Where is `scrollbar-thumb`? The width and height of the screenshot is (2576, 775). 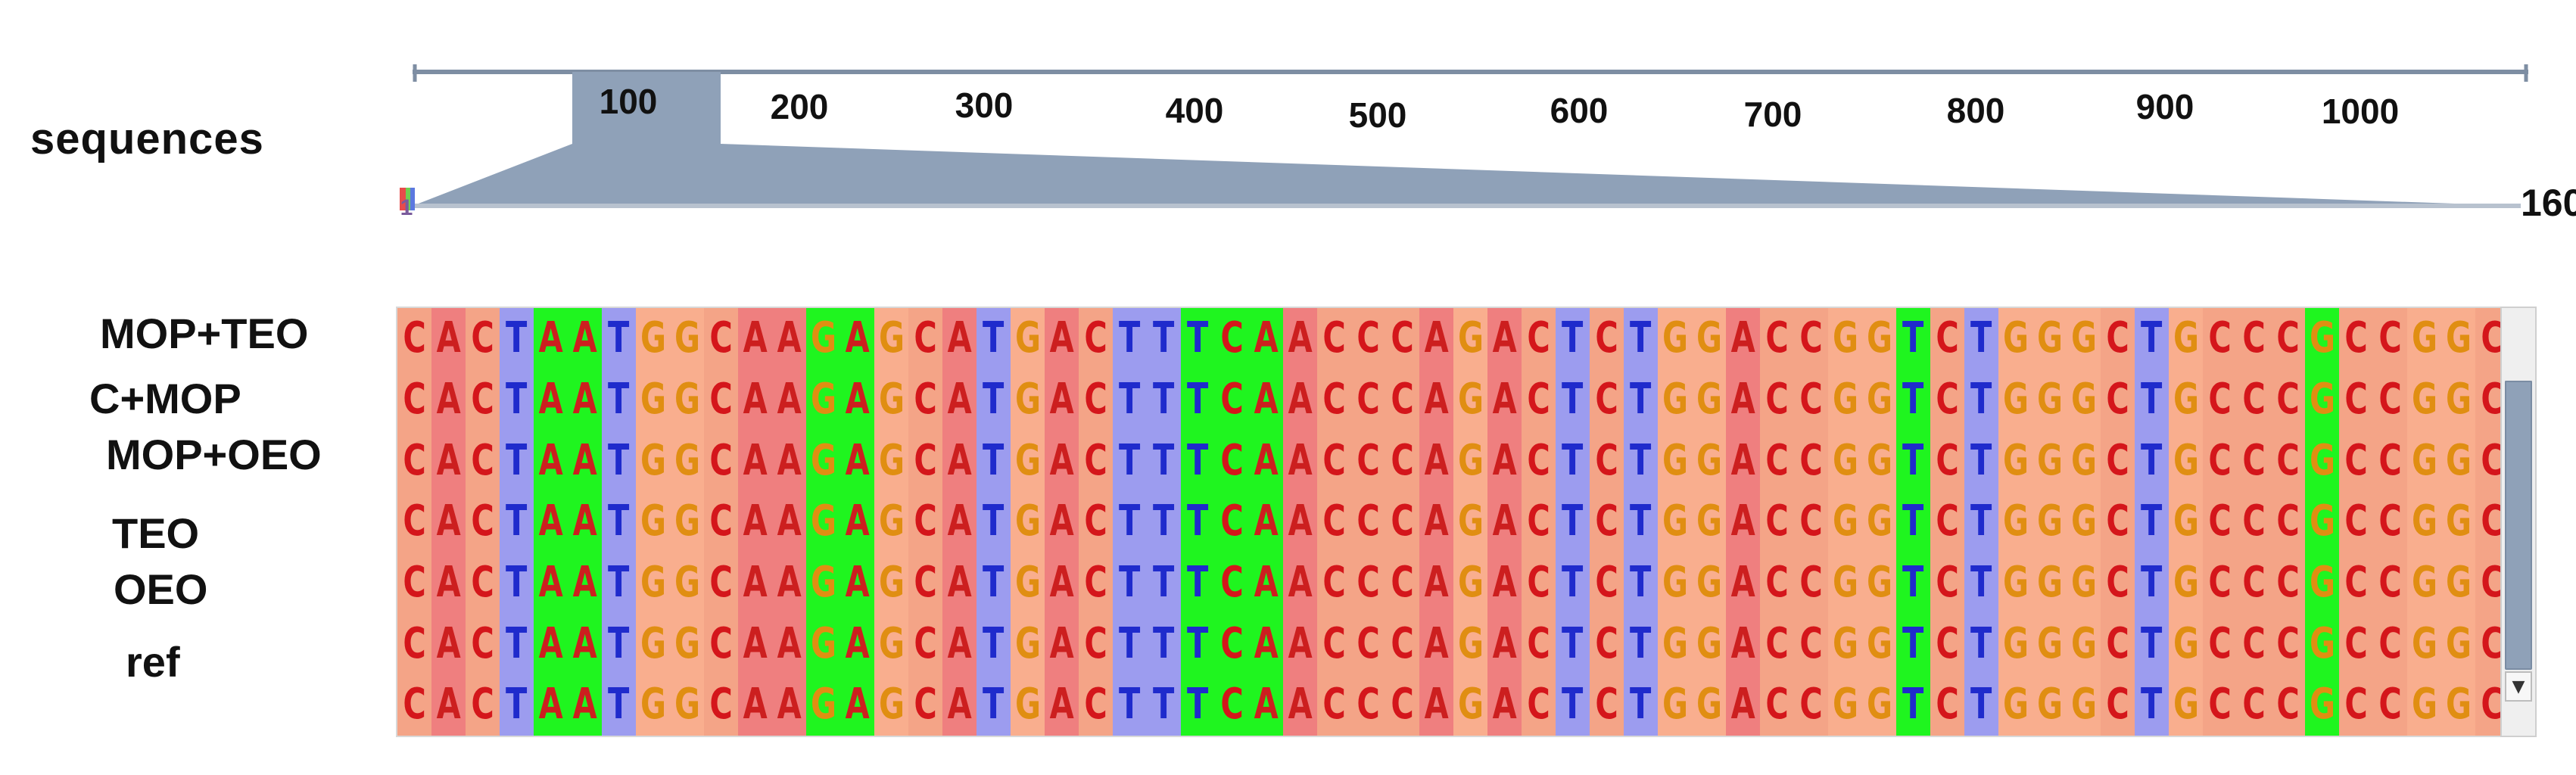
scrollbar-thumb is located at coordinates (2518, 525).